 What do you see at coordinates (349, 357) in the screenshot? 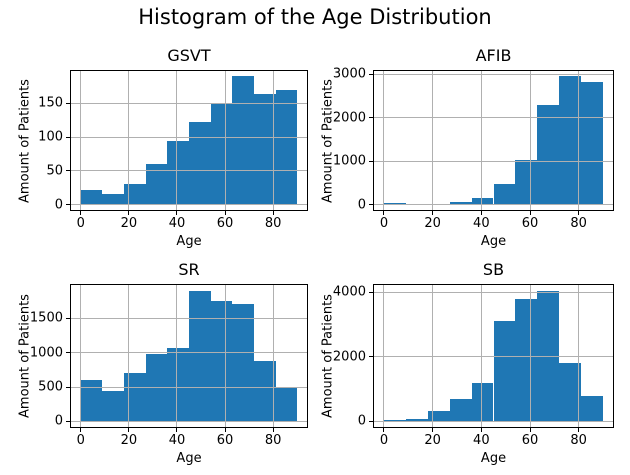
I see `y-tick-label: 2000` at bounding box center [349, 357].